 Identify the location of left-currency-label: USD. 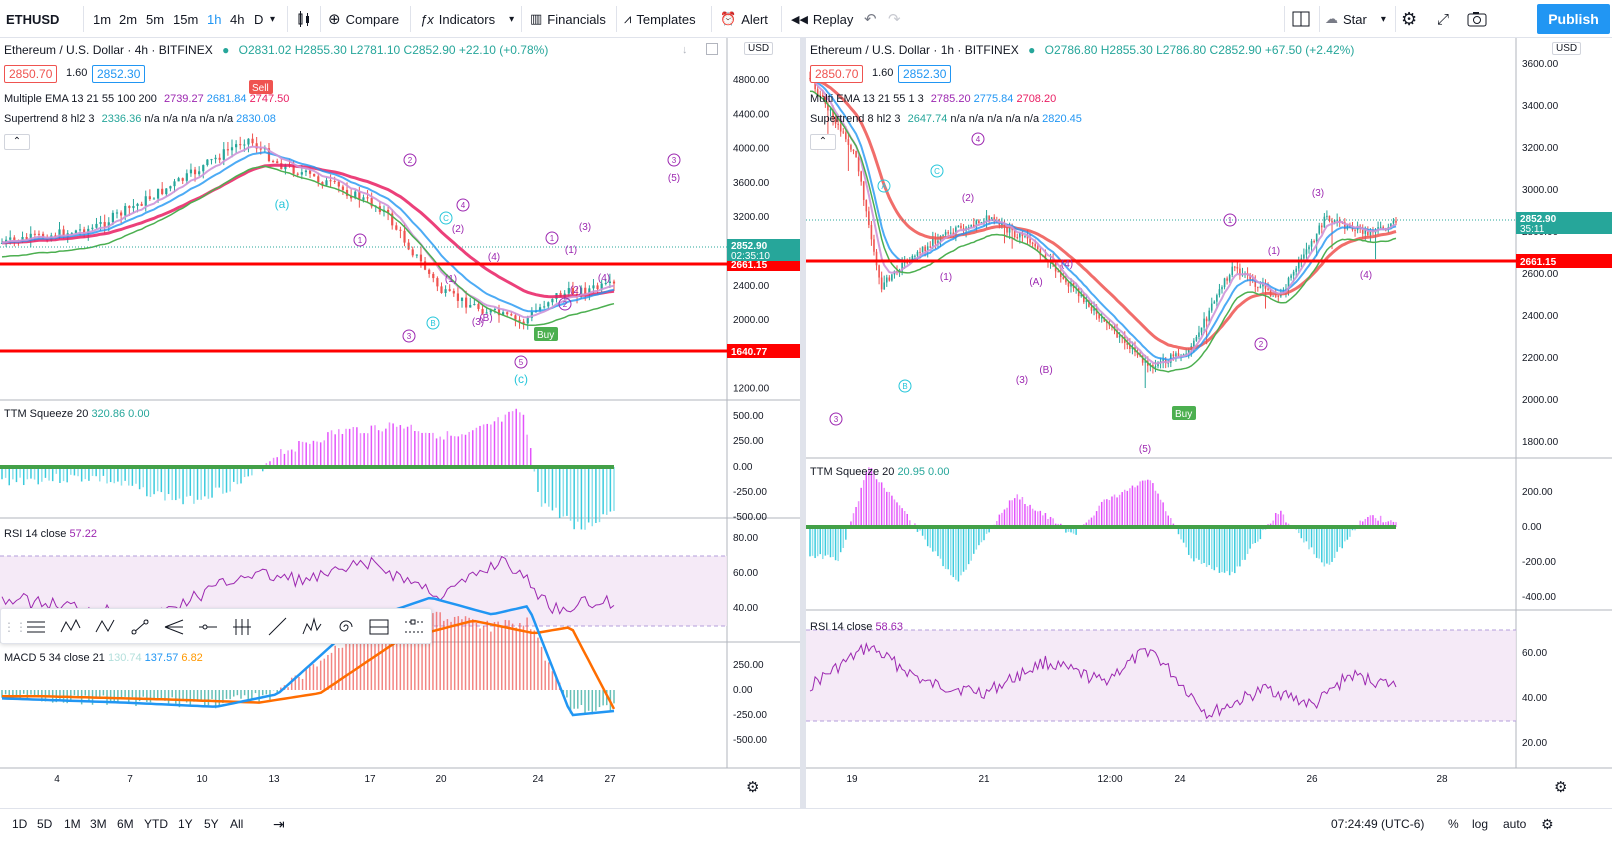
(759, 48).